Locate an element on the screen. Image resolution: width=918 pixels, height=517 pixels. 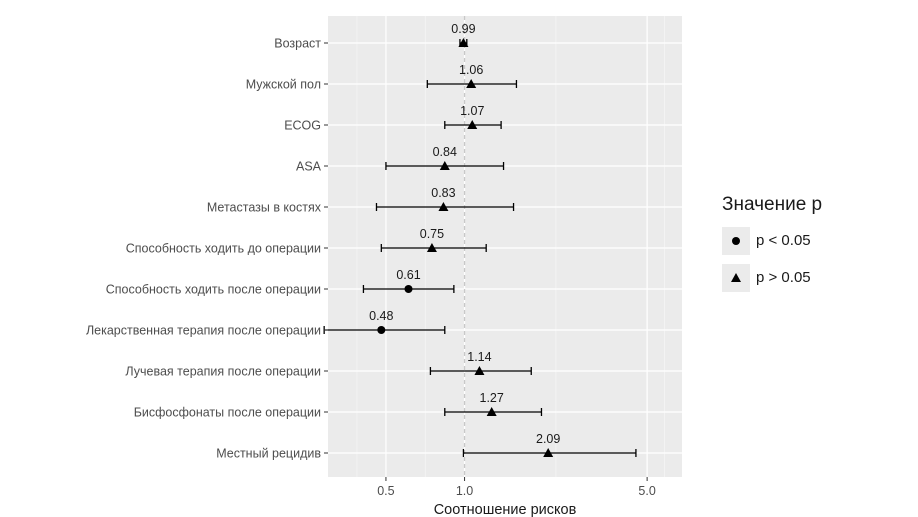
data-label: 0.48 is located at coordinates (381, 316).